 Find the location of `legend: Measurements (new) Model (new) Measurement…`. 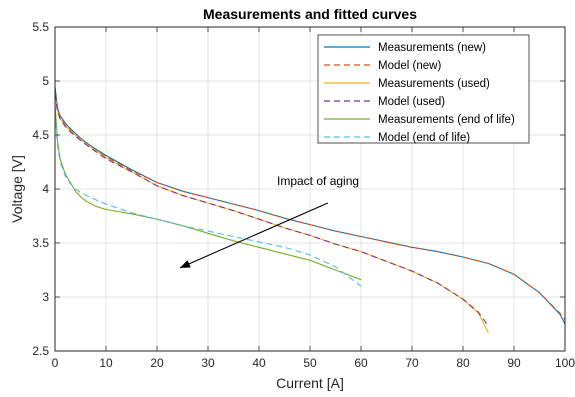

legend: Measurements (new) Model (new) Measurement… is located at coordinates (423, 89).